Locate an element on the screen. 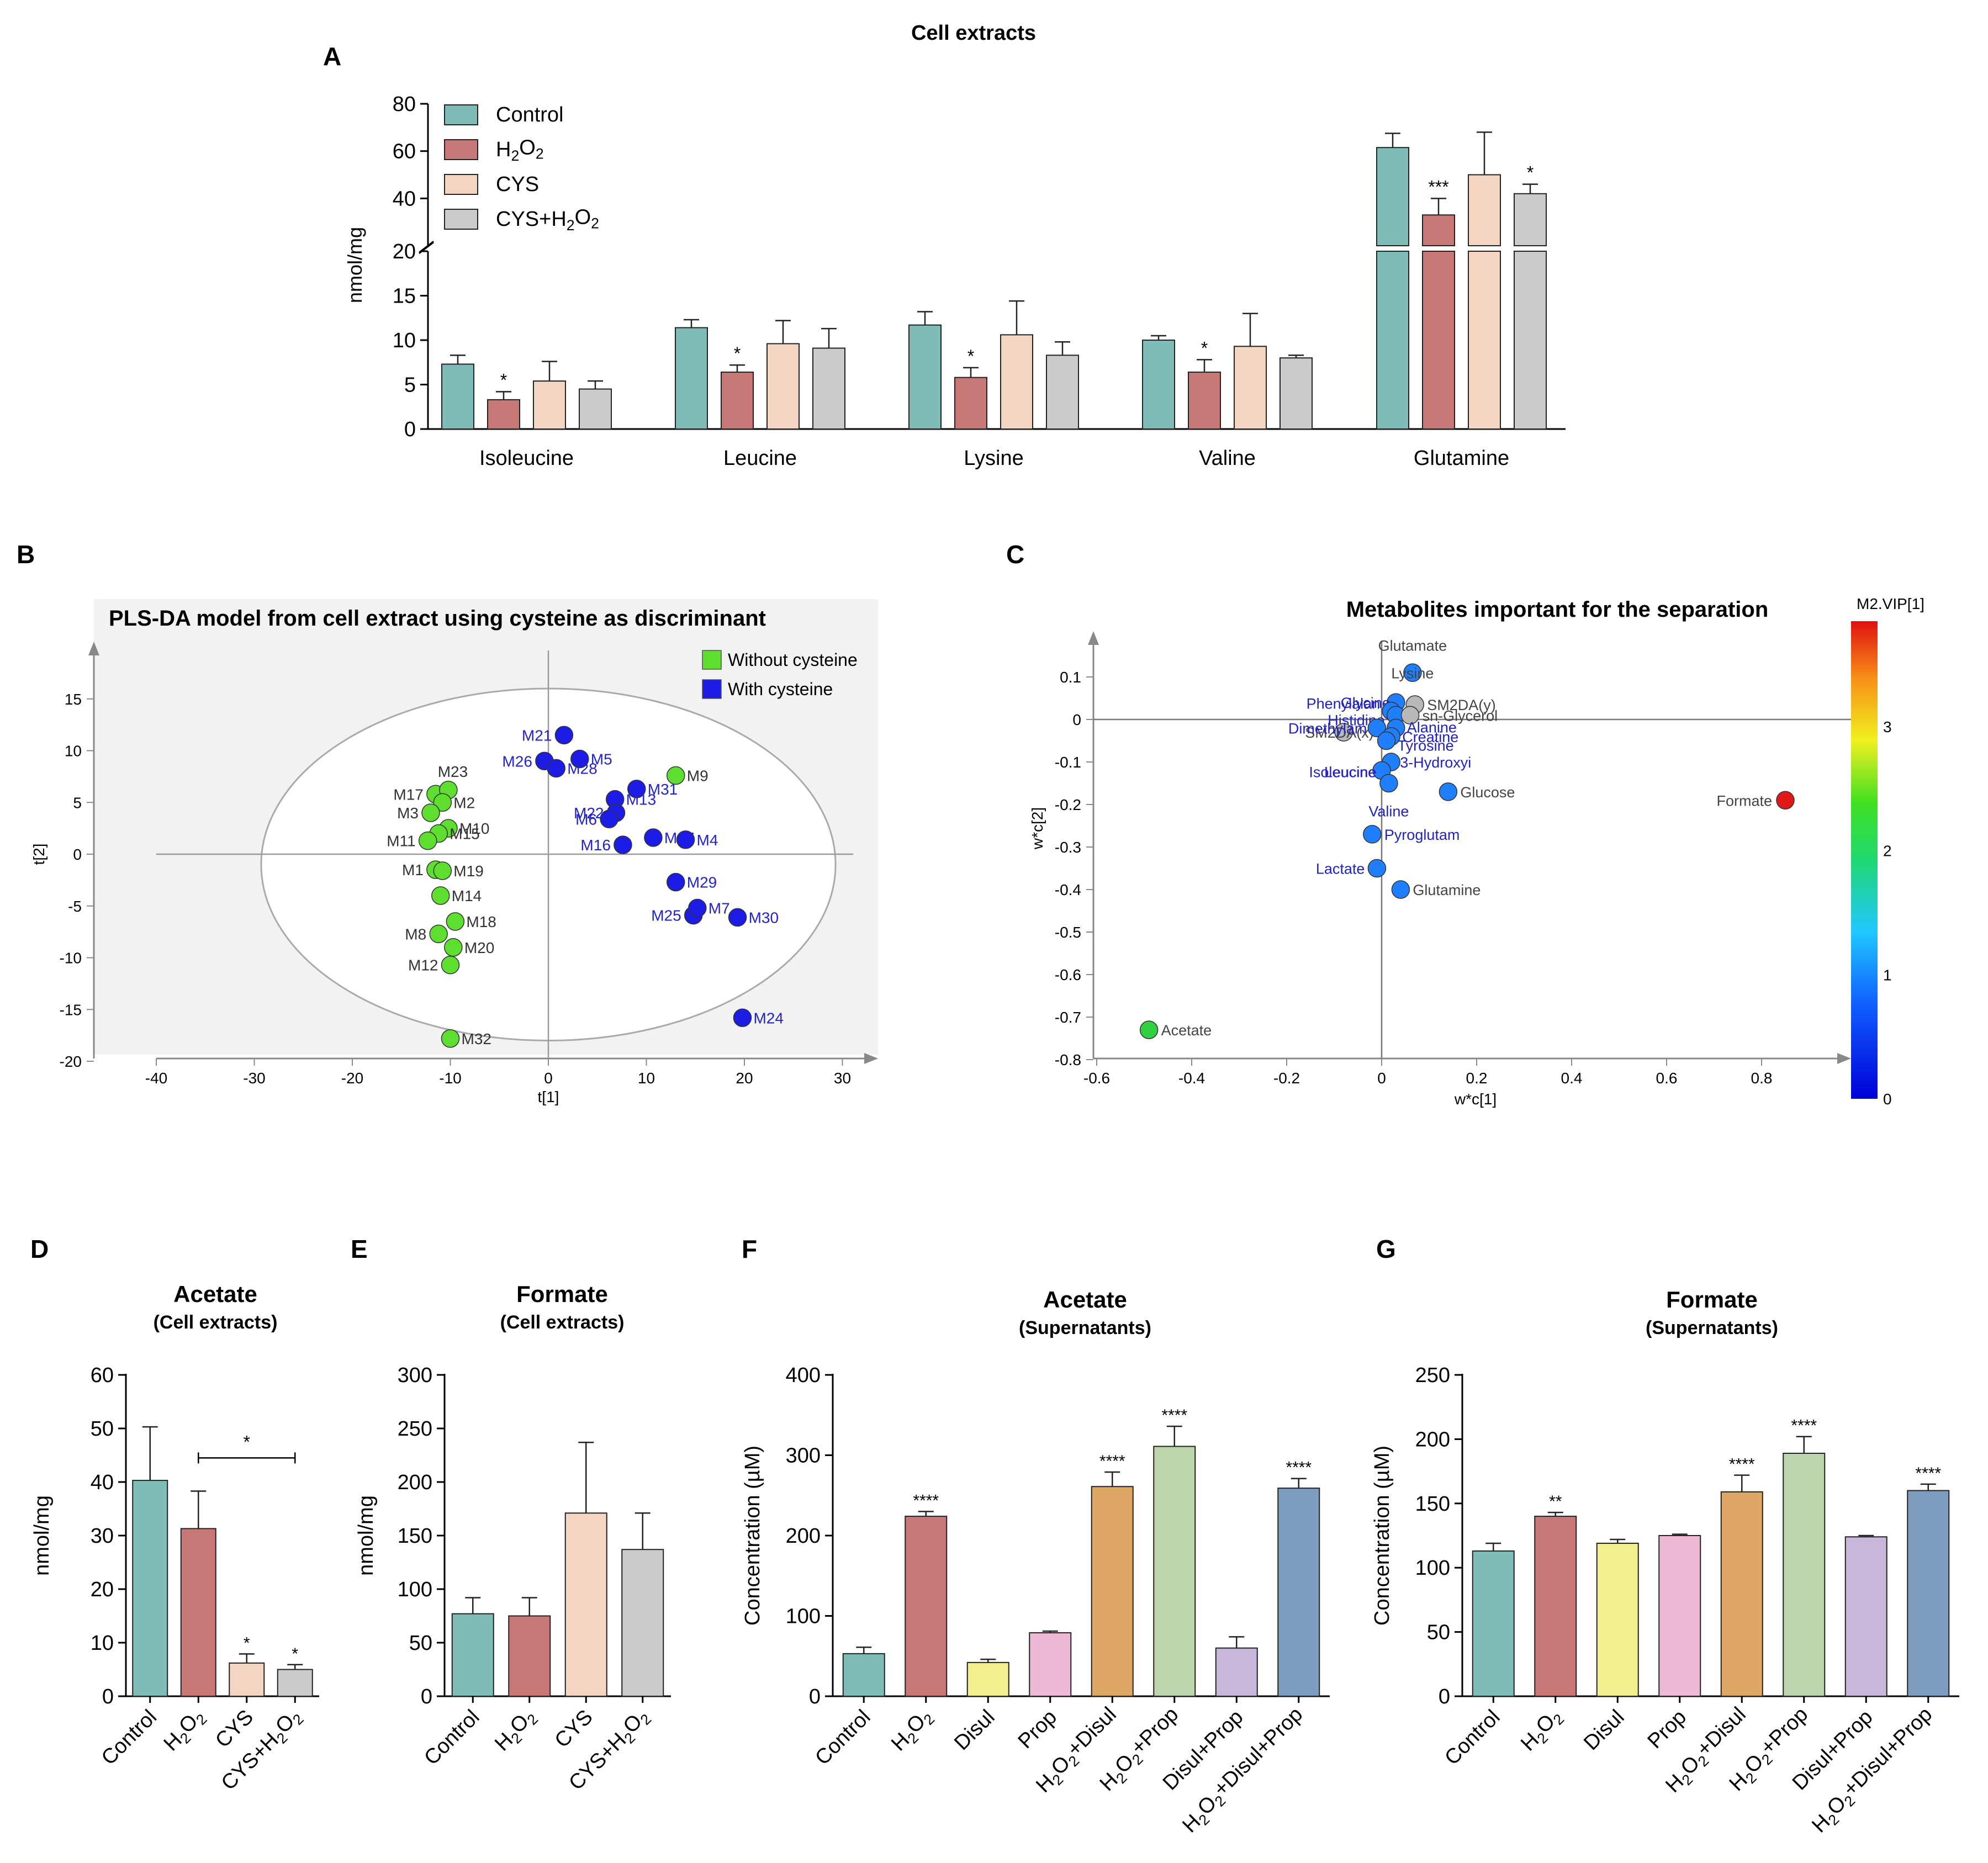  x-tick-label: -10 is located at coordinates (450, 1078).